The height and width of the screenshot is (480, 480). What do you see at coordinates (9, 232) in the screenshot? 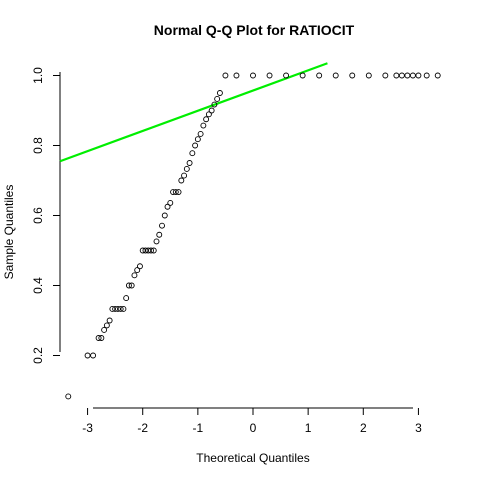
I see `y-axis-label: Sample Quantiles` at bounding box center [9, 232].